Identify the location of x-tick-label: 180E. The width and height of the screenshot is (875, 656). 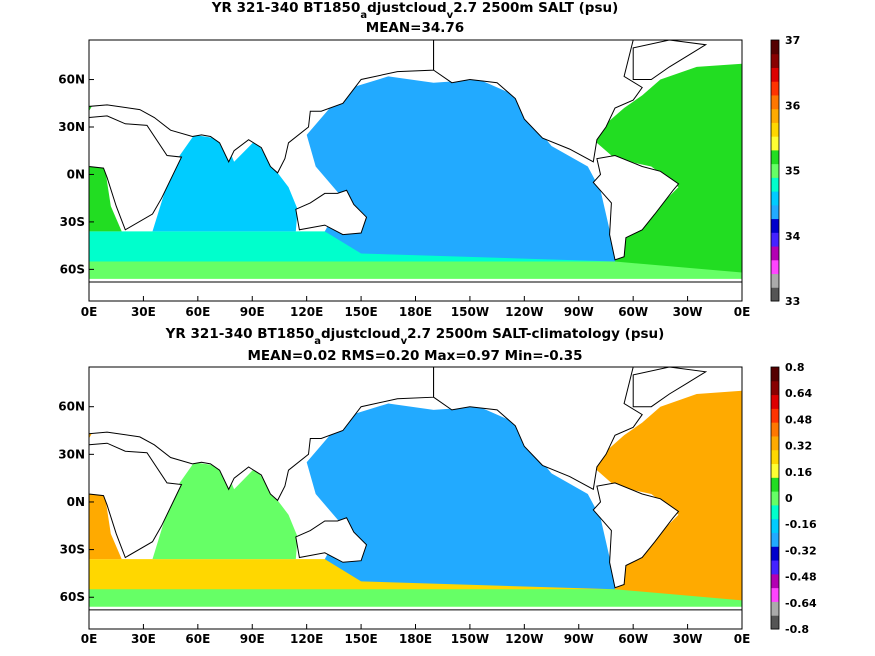
(415, 312).